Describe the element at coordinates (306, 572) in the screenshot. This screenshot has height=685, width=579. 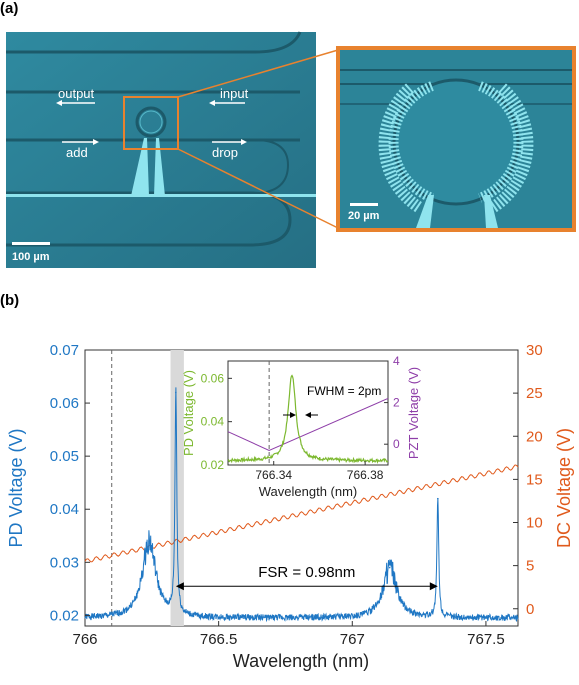
I see `fsr-label: FSR = 0.98nm` at that location.